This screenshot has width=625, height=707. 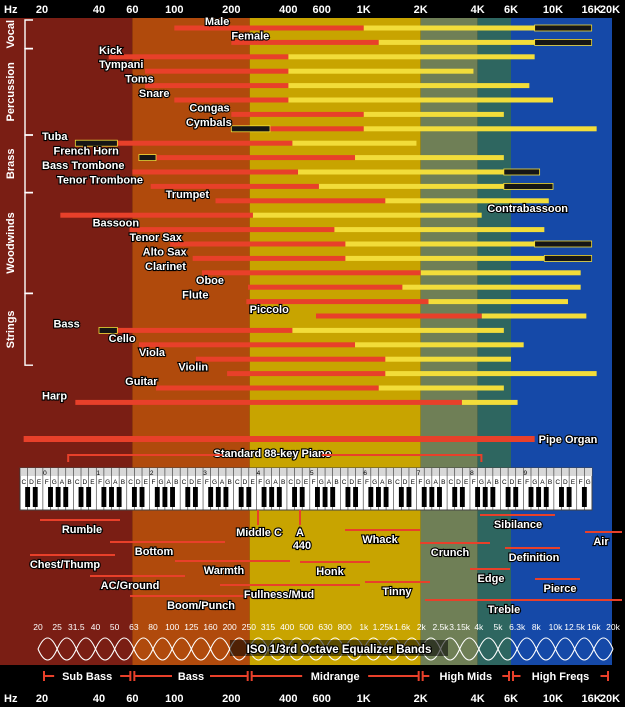 I want to click on note-letter: A, so click(x=329, y=482).